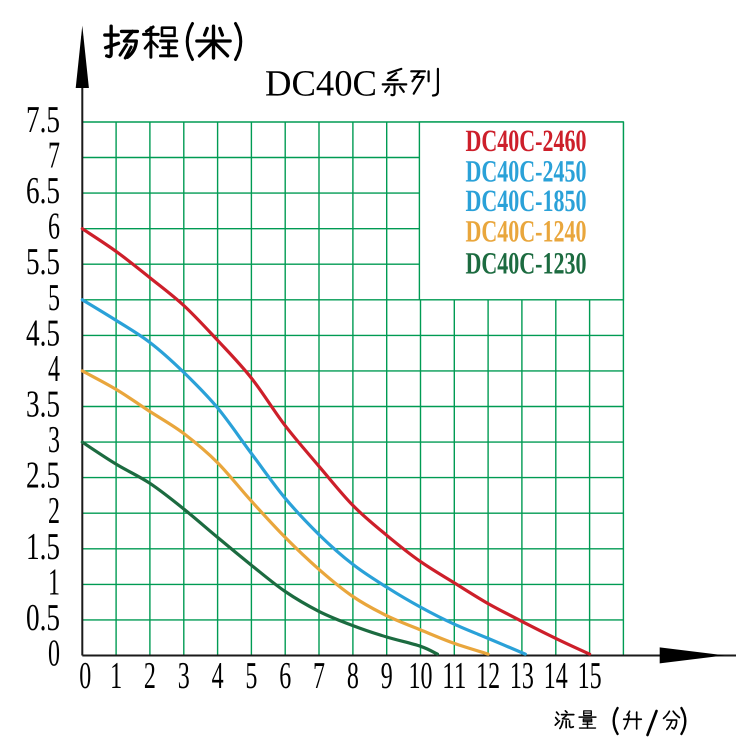 The image size is (737, 748). Describe the element at coordinates (43, 618) in the screenshot. I see `svg-text: 0.5` at that location.